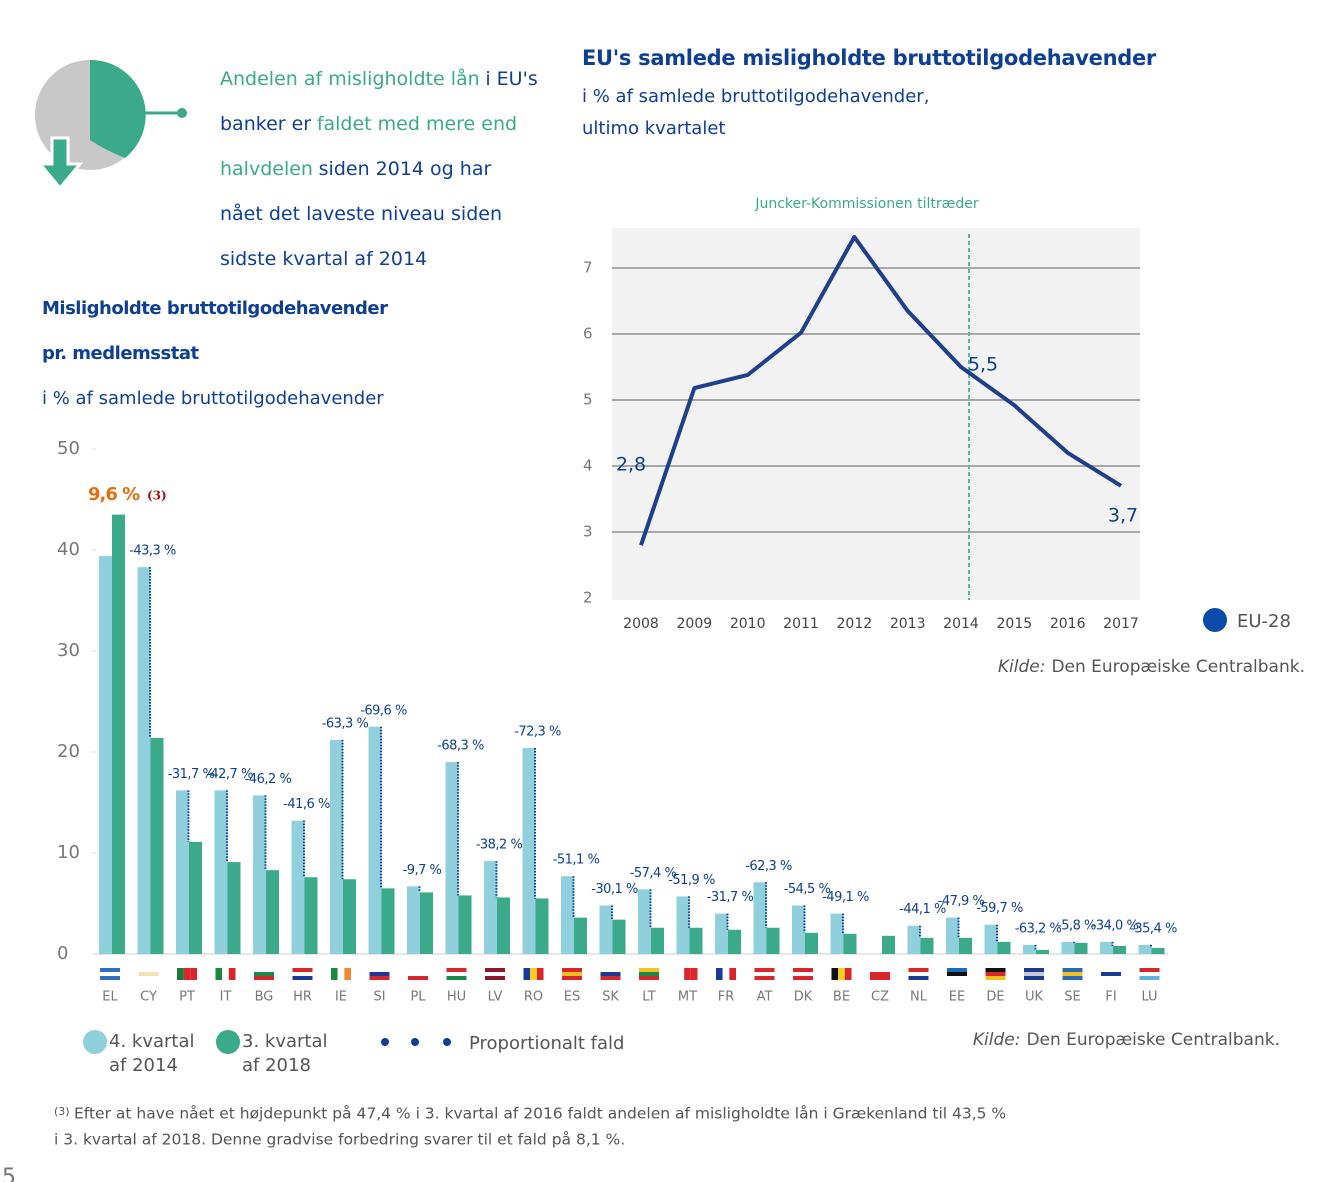  What do you see at coordinates (1153, 928) in the screenshot?
I see `change-label: -35,4 %` at bounding box center [1153, 928].